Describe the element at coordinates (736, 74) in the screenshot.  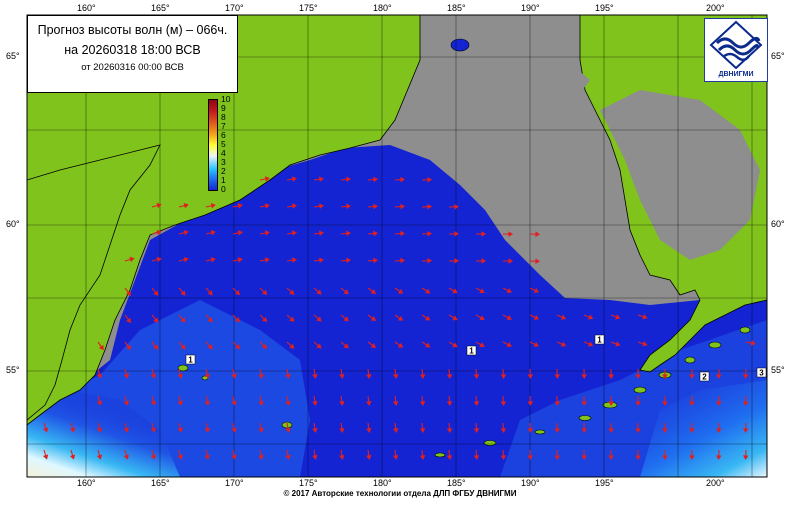
I see `logo-label: ДВНИГМИ` at that location.